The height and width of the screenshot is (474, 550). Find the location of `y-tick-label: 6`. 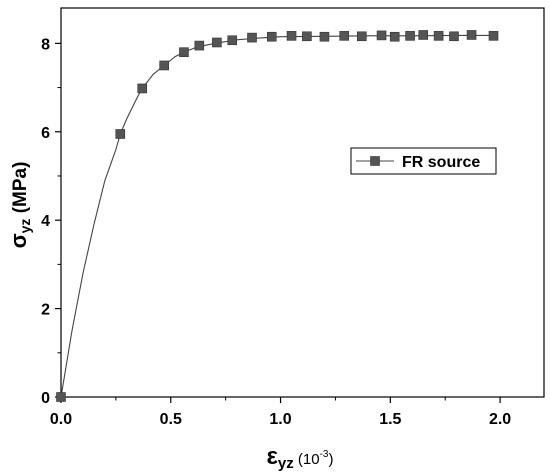

y-tick-label: 6 is located at coordinates (45, 133).